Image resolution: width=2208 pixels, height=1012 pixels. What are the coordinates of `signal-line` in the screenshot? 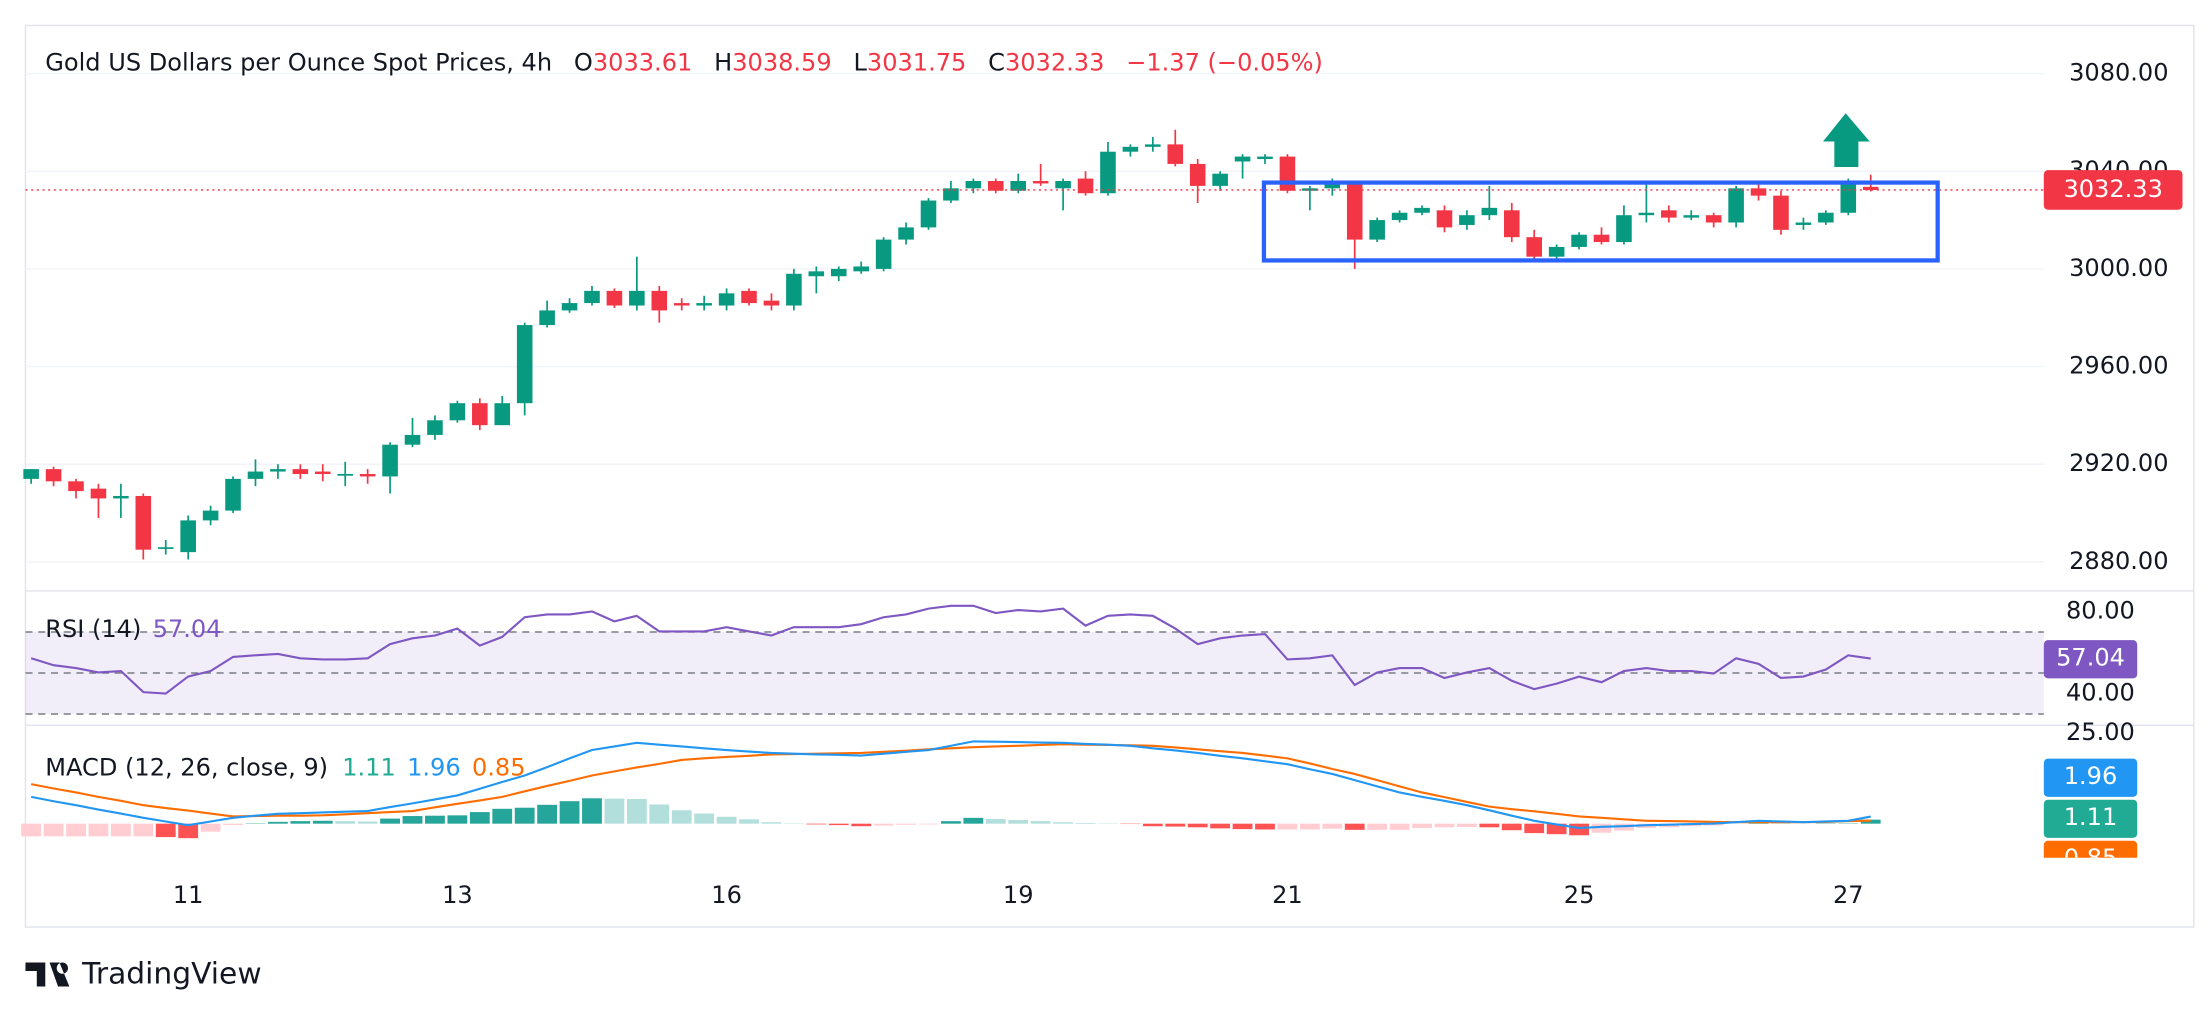 It's located at (950, 783).